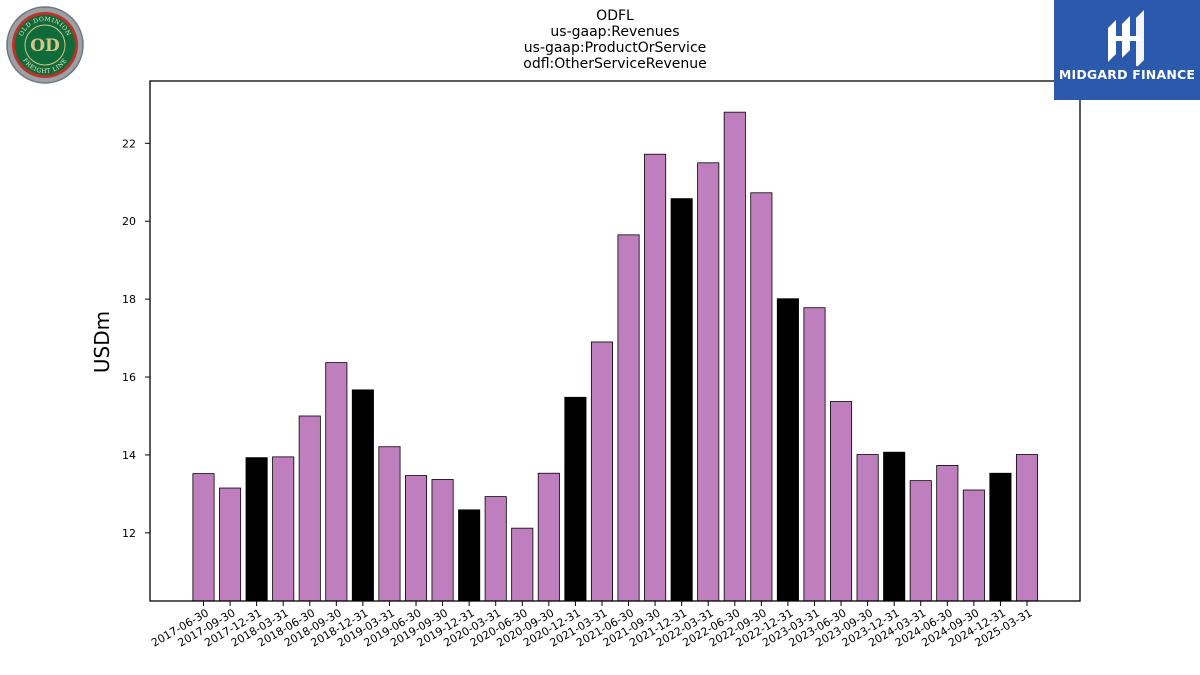 Image resolution: width=1200 pixels, height=675 pixels. What do you see at coordinates (129, 299) in the screenshot?
I see `y-tick-label: 18` at bounding box center [129, 299].